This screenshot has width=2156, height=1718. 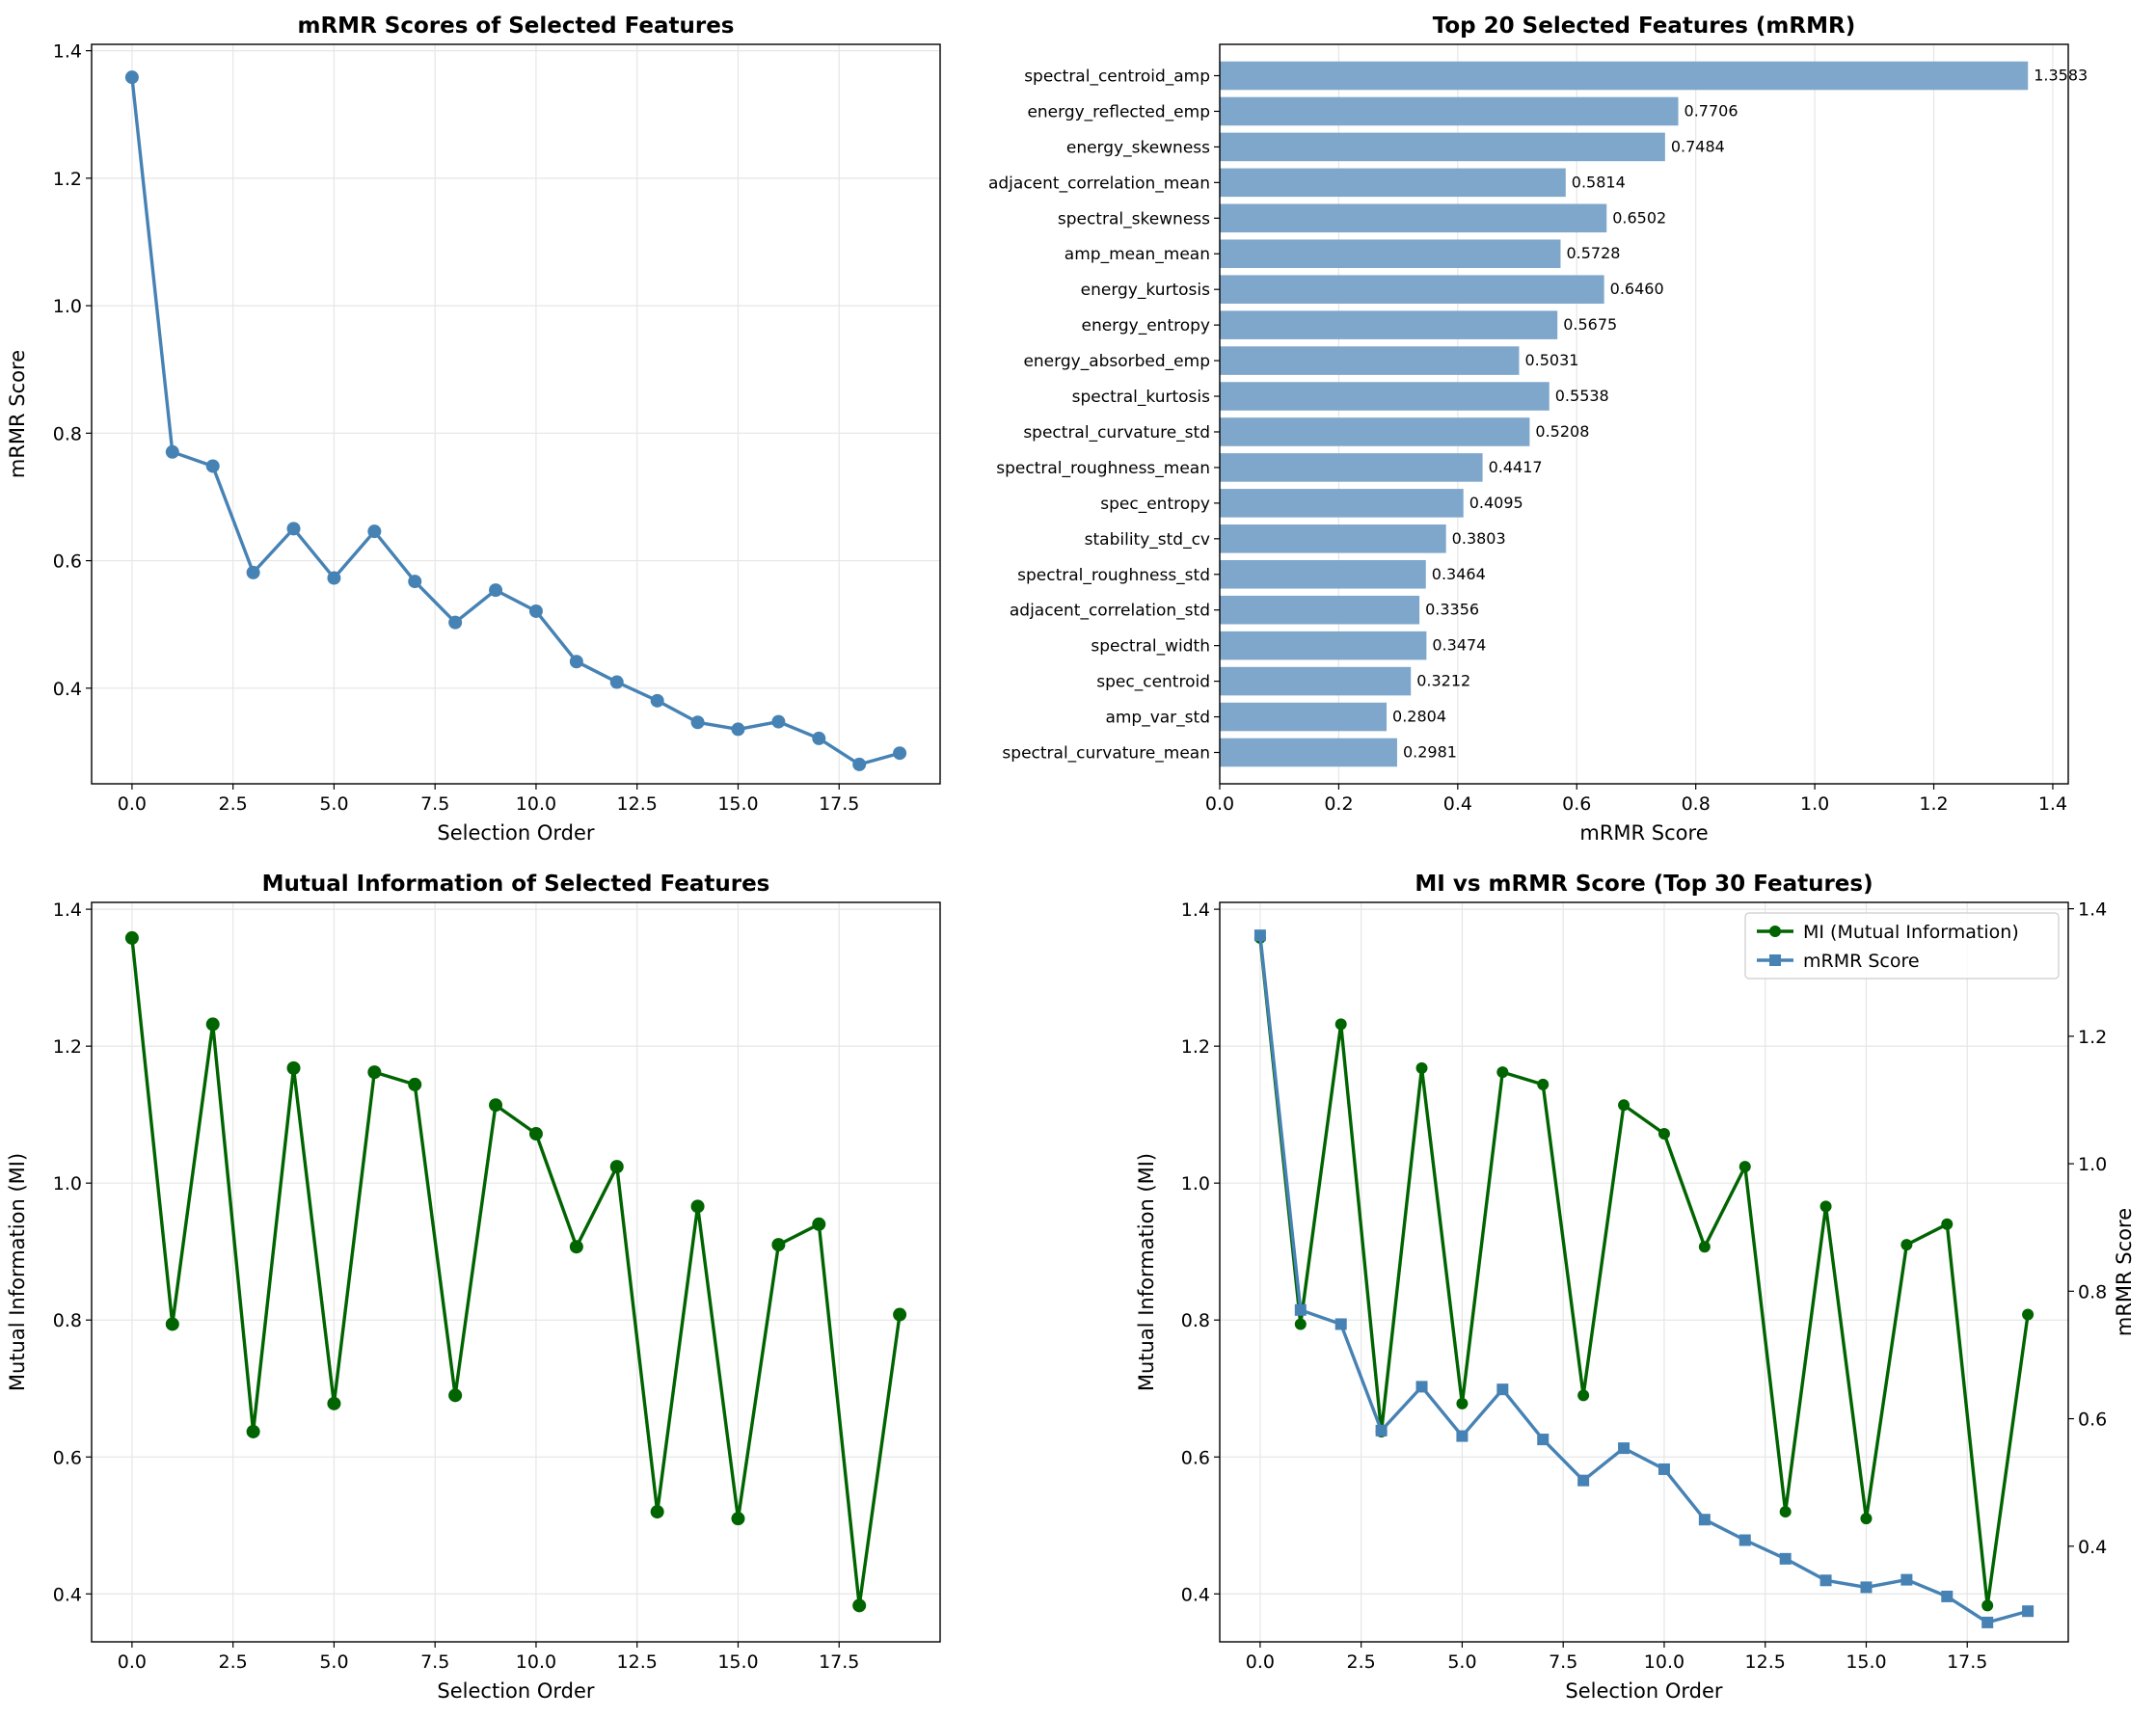 What do you see at coordinates (1260, 1662) in the screenshot?
I see `x-tick-label: 0.0` at bounding box center [1260, 1662].